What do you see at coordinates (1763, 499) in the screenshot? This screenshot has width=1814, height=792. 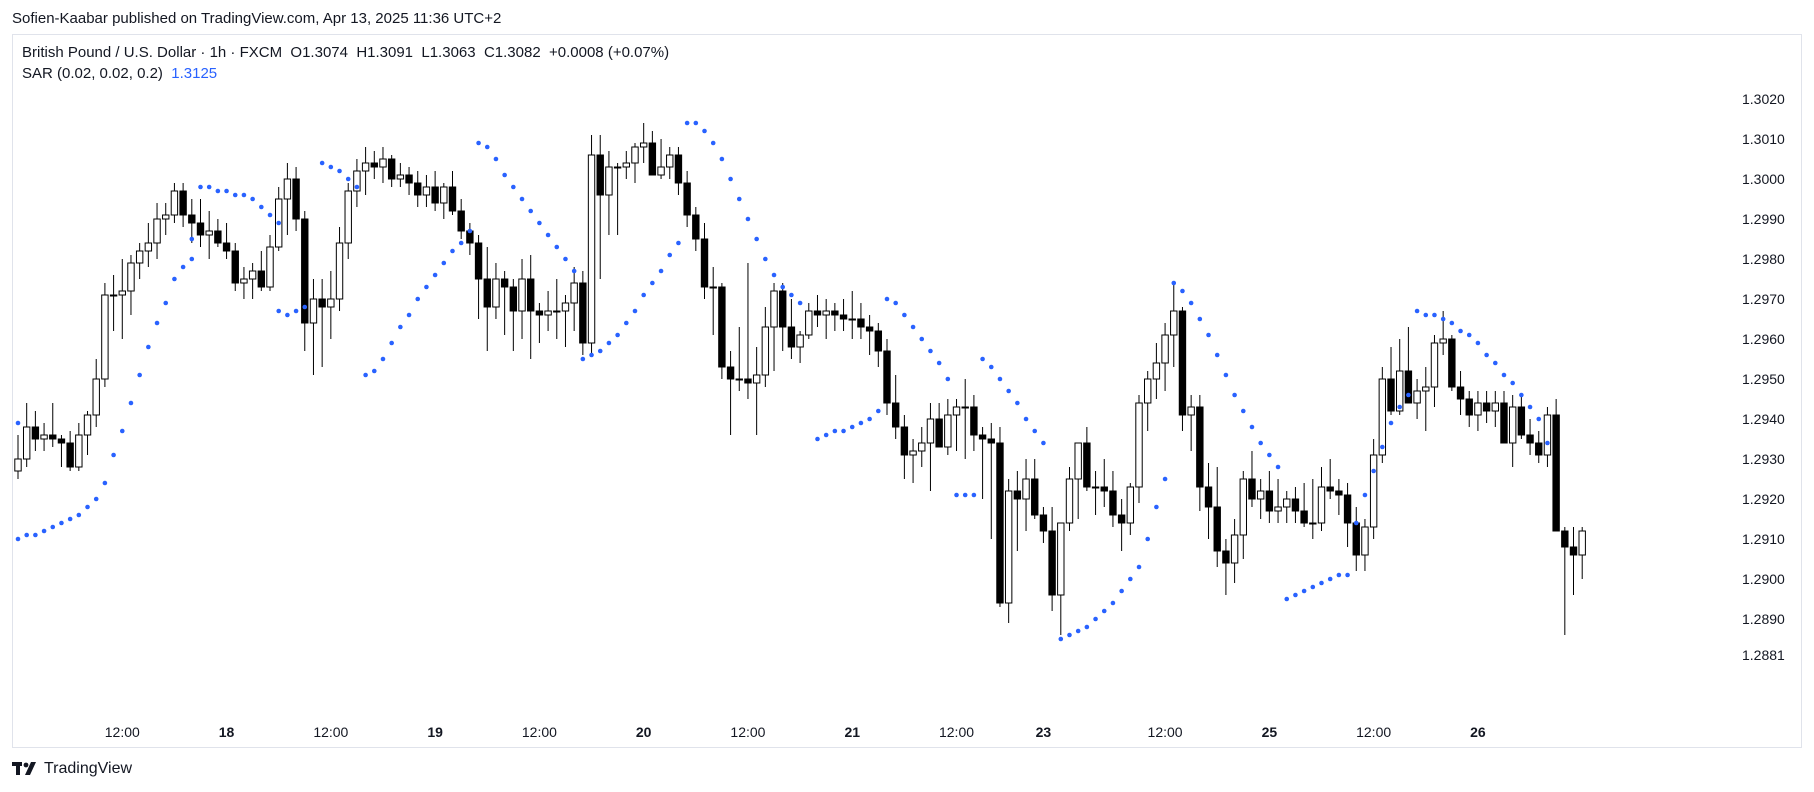 I see `y-tick-label: 1.2920` at bounding box center [1763, 499].